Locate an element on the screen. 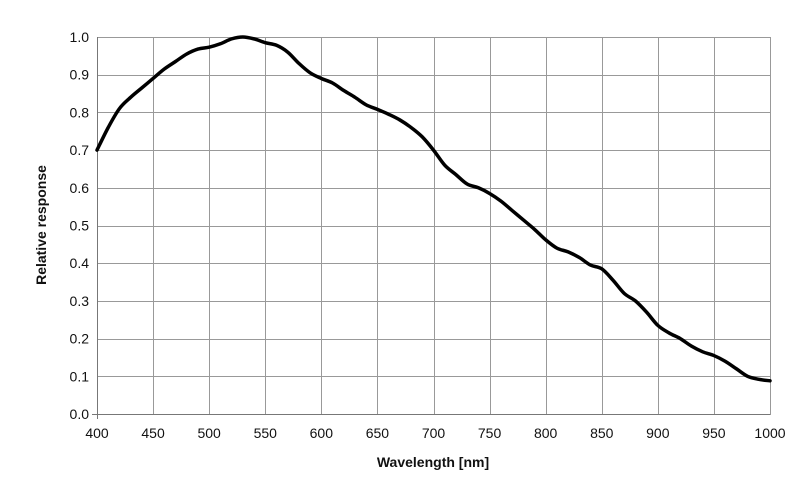 The image size is (800, 479). y-tick-label: 0.1 is located at coordinates (80, 376).